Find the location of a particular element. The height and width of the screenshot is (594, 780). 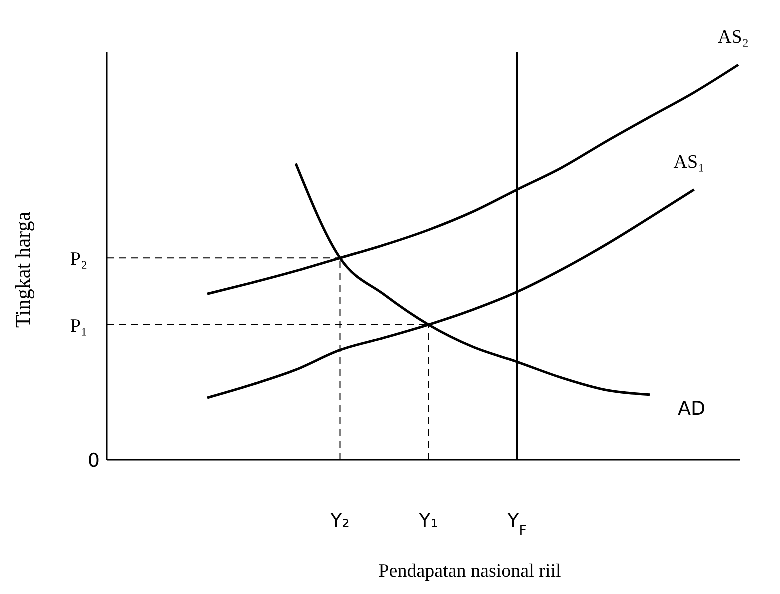

series-label: AS₁ is located at coordinates (689, 162).